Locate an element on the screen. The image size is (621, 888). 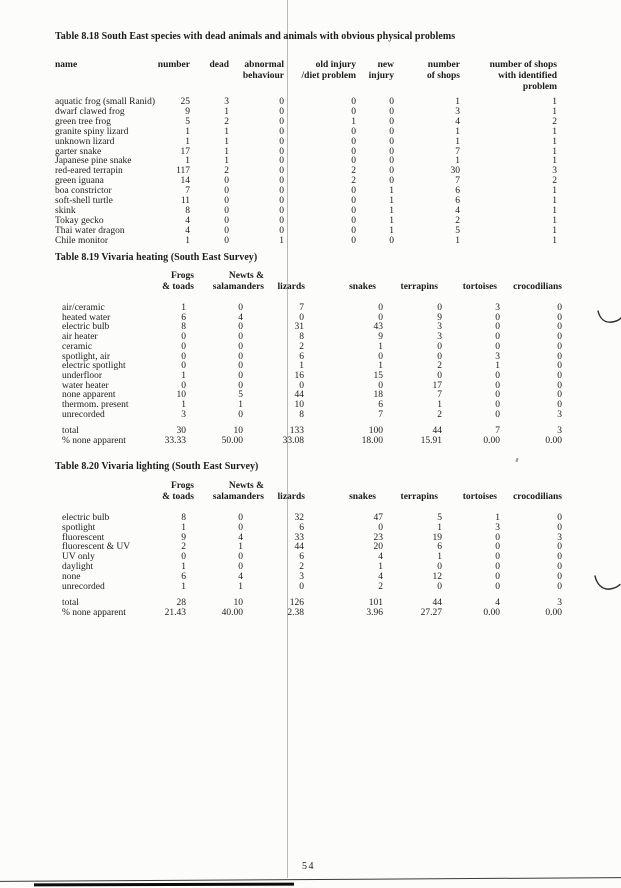
table-0-row-11-value-1: 8 is located at coordinates (187, 210).